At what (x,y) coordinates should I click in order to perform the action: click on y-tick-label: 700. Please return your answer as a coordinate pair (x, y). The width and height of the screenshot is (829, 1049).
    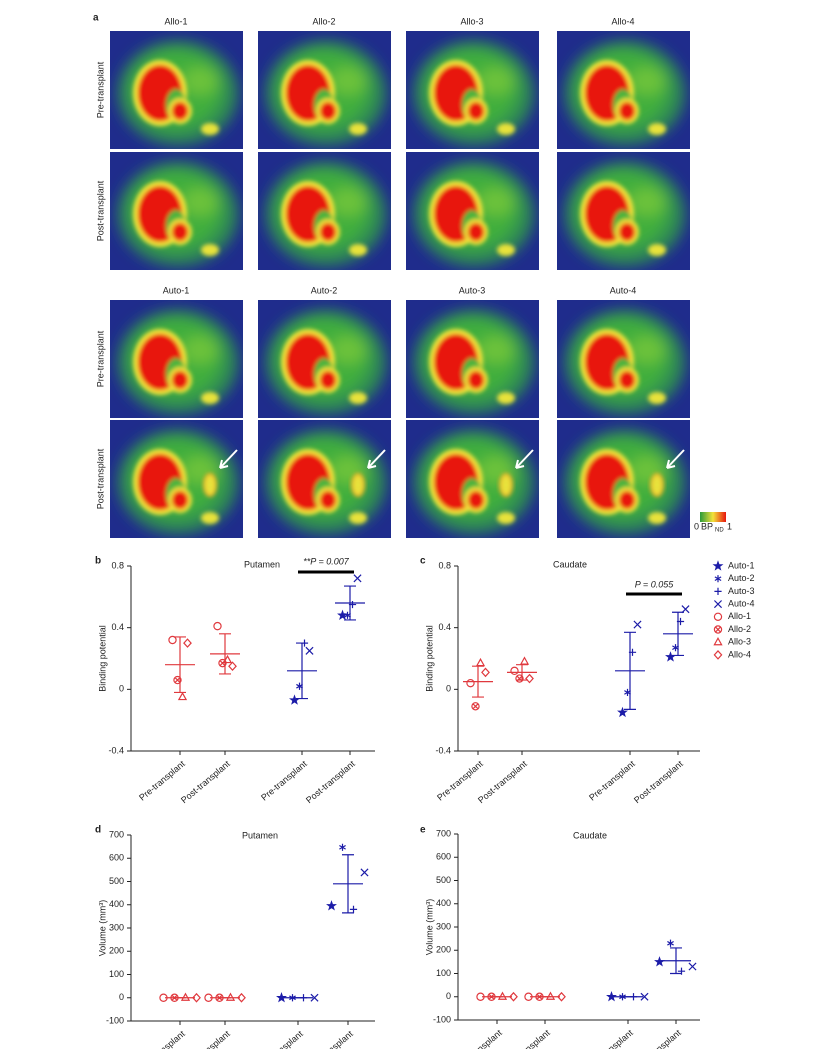
    Looking at the image, I should click on (443, 833).